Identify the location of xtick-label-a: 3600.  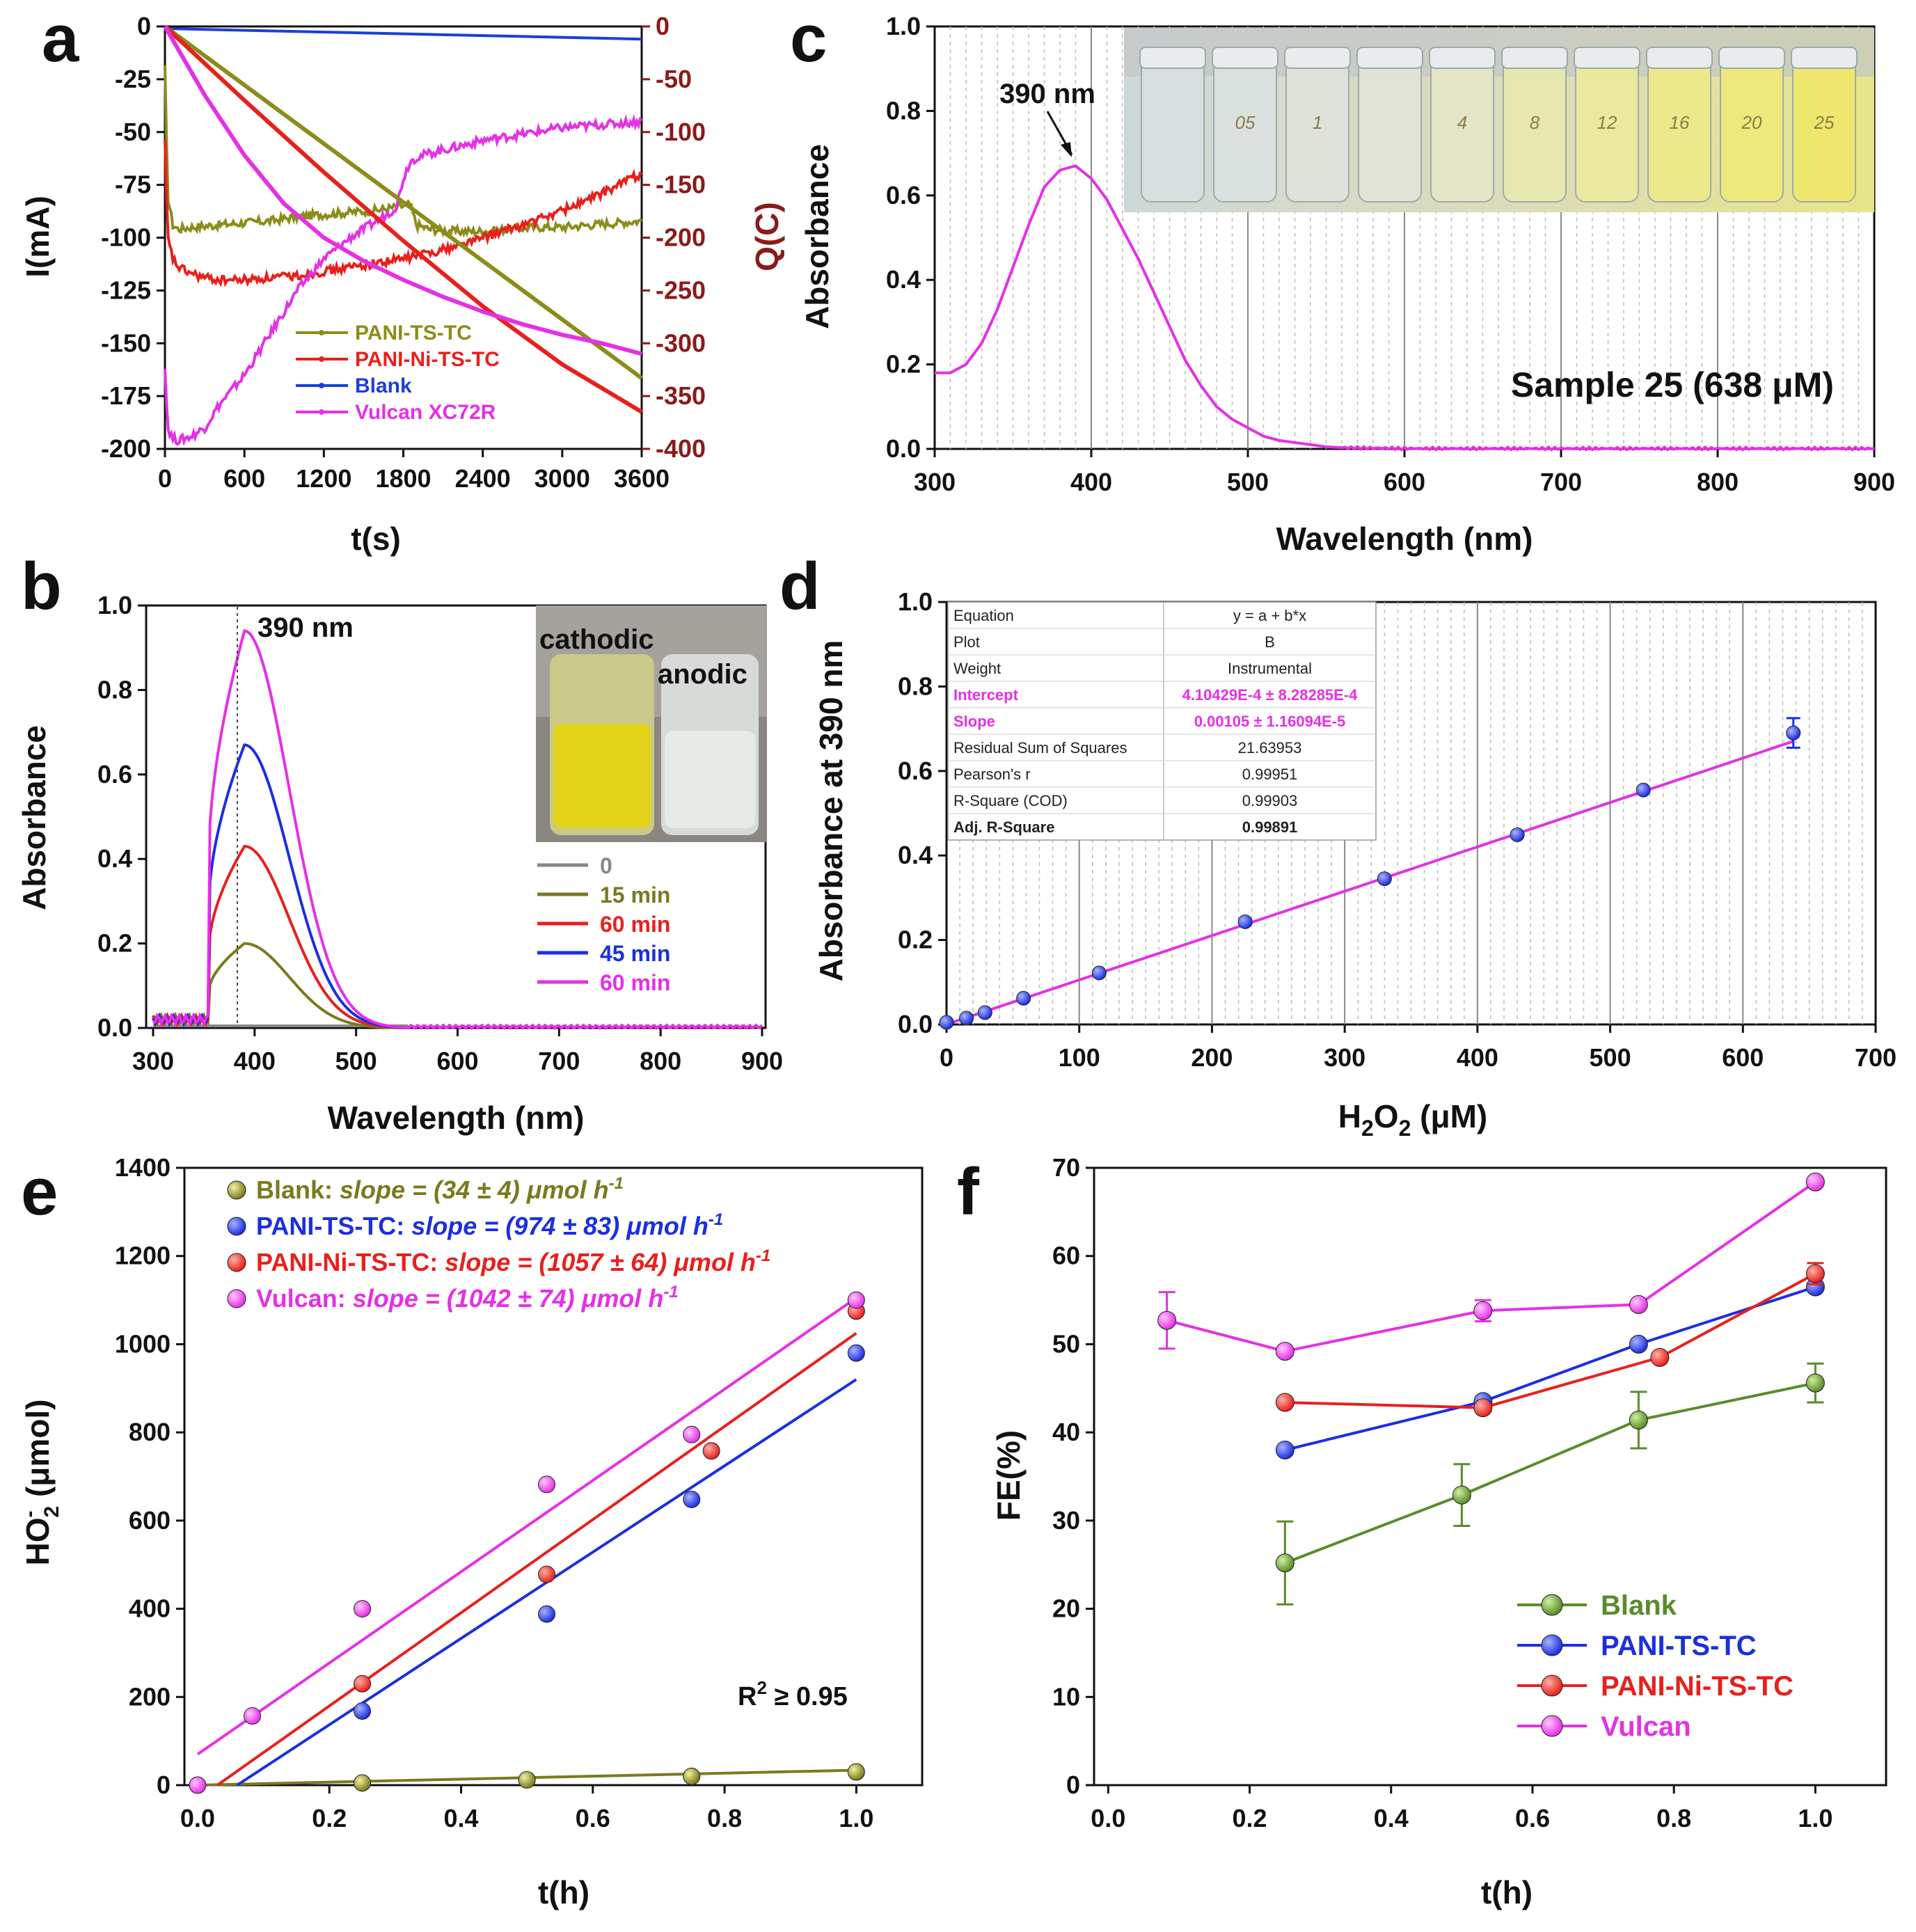
(642, 478).